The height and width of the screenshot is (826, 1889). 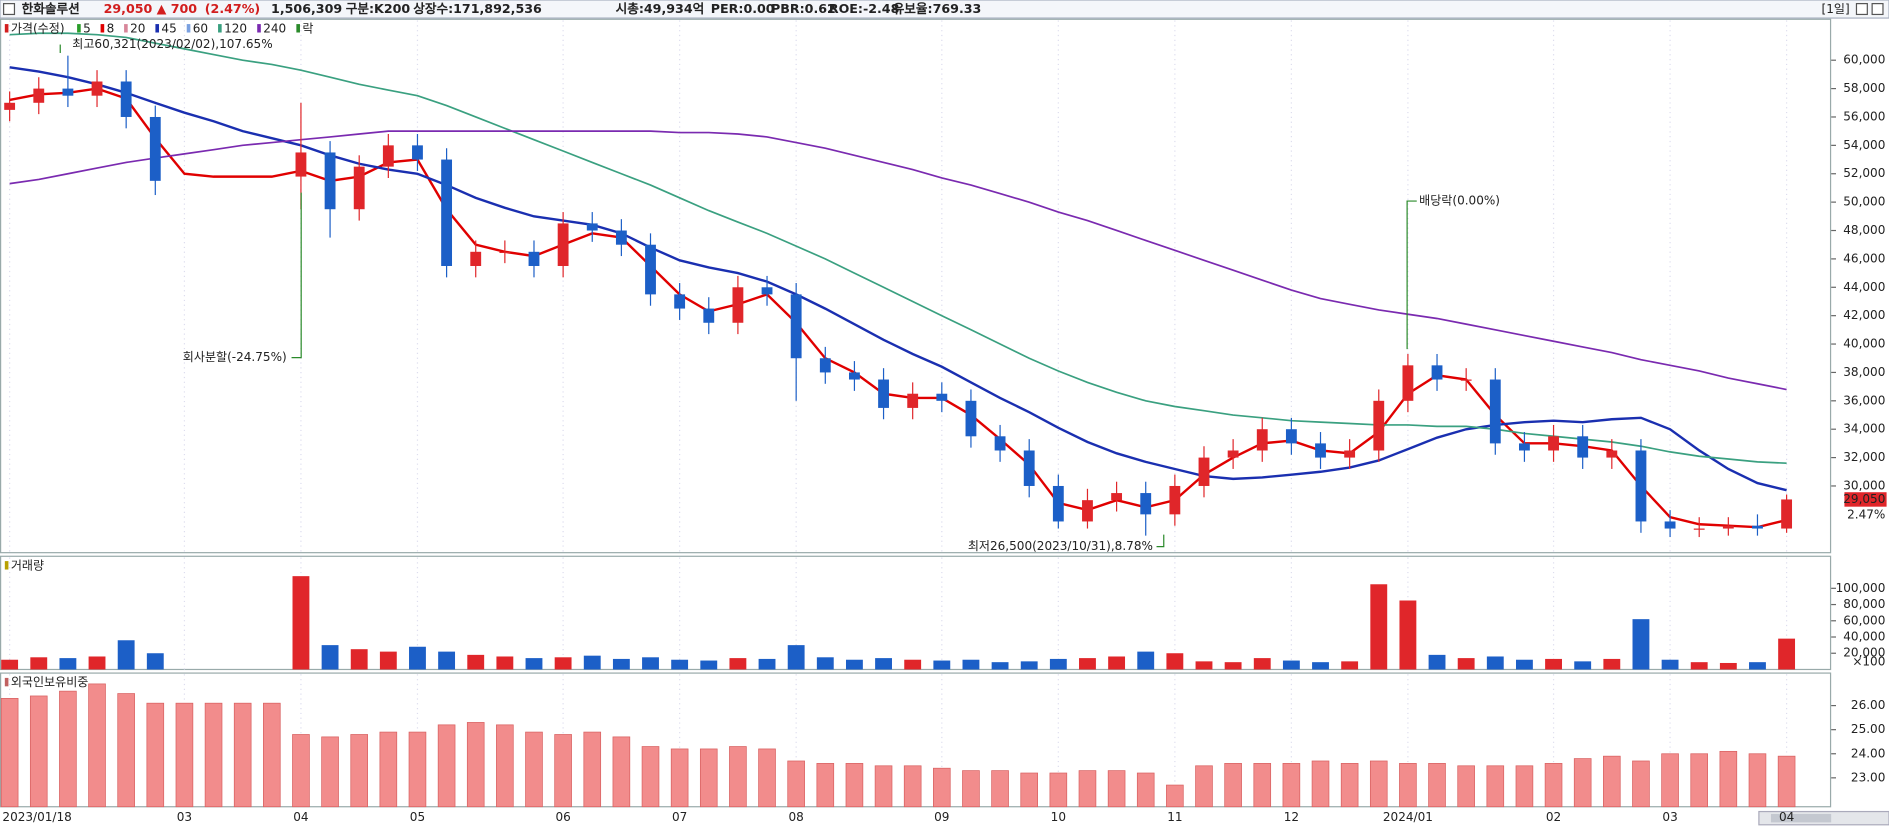 What do you see at coordinates (417, 817) in the screenshot?
I see `x-tick-label: 05` at bounding box center [417, 817].